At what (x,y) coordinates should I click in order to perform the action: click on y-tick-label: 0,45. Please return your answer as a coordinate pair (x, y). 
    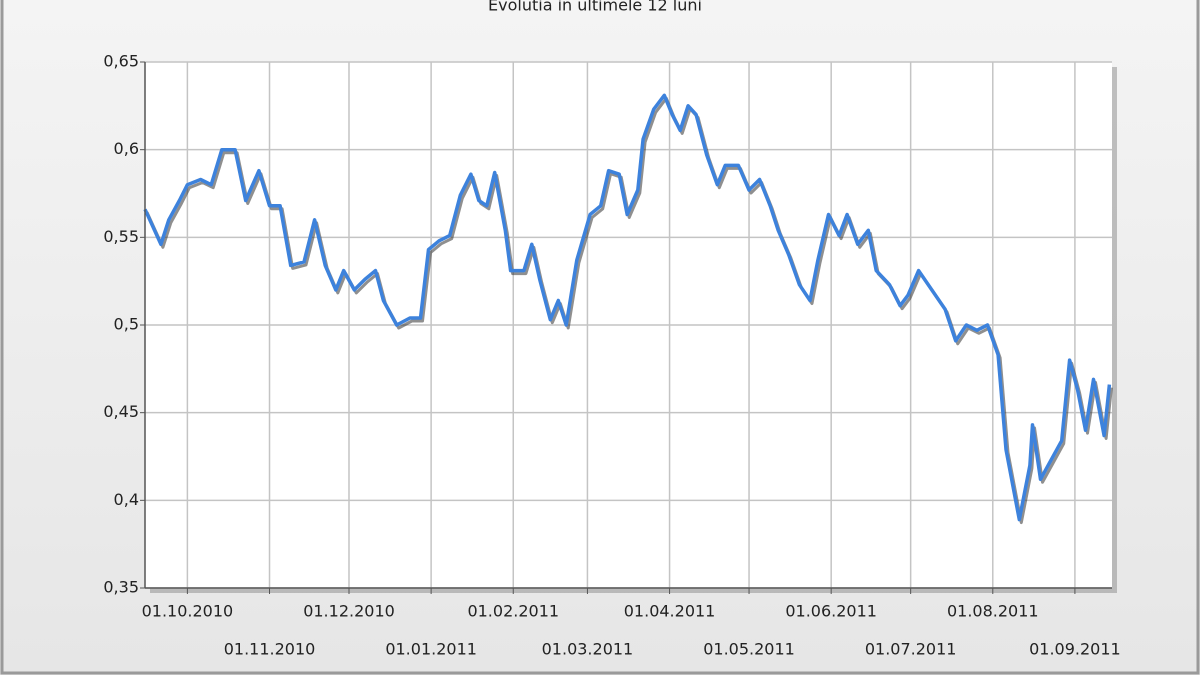
    Looking at the image, I should click on (121, 411).